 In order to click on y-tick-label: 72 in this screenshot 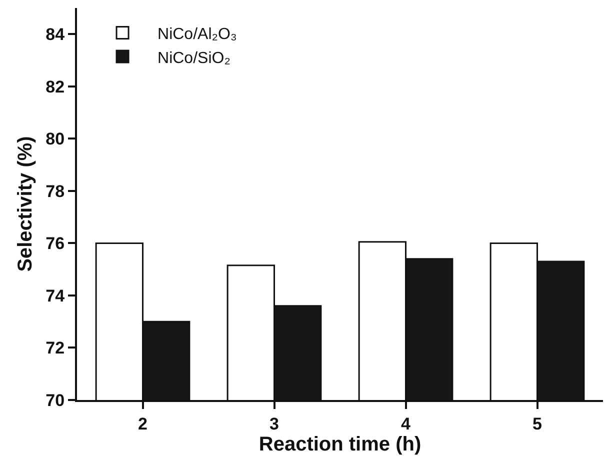, I will do `click(55, 348)`.